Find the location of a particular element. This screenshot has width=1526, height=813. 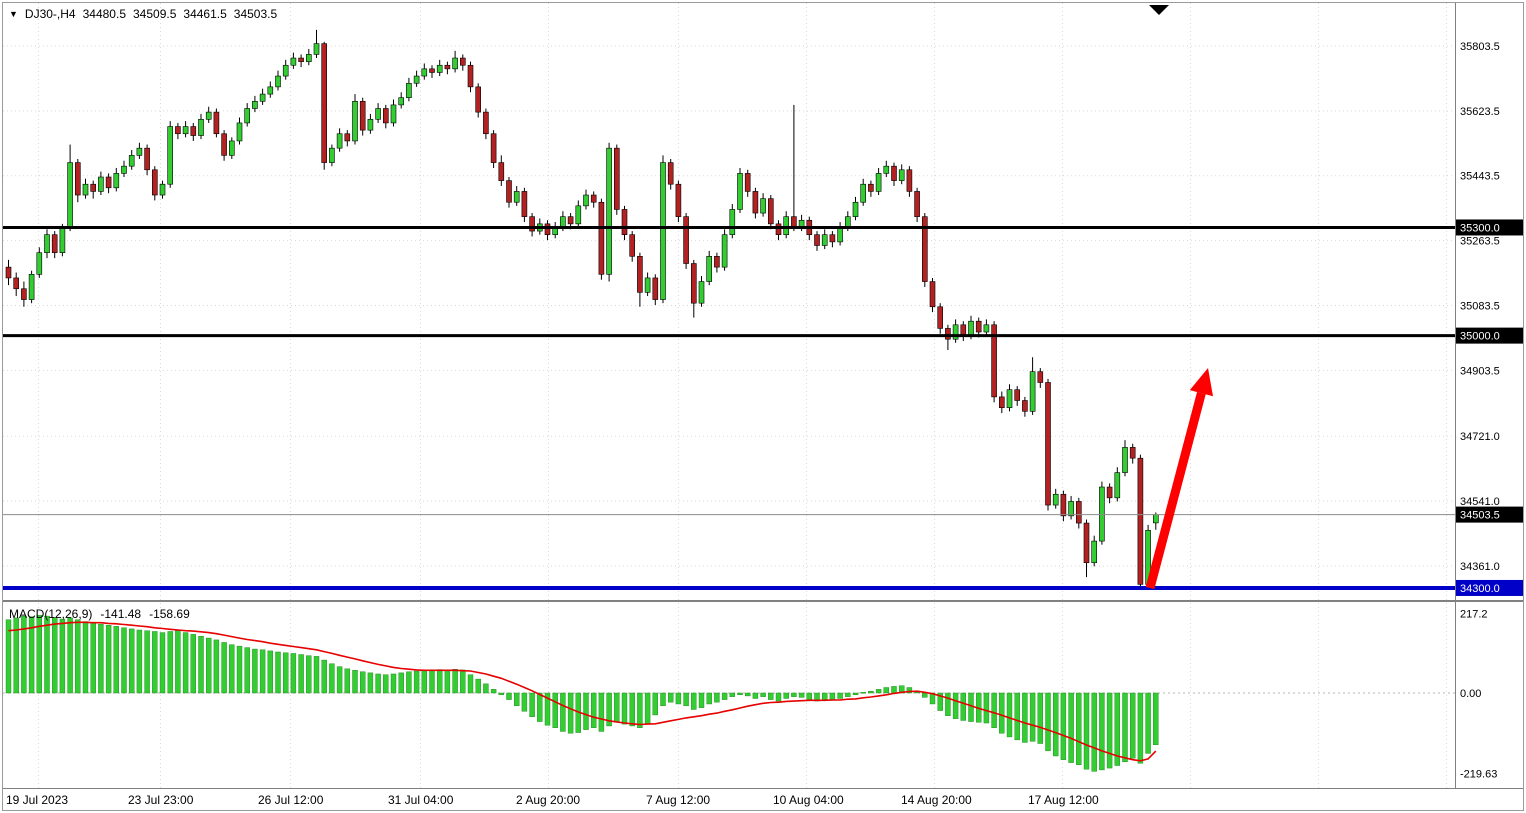

trend-arrow-head is located at coordinates (1201, 382).